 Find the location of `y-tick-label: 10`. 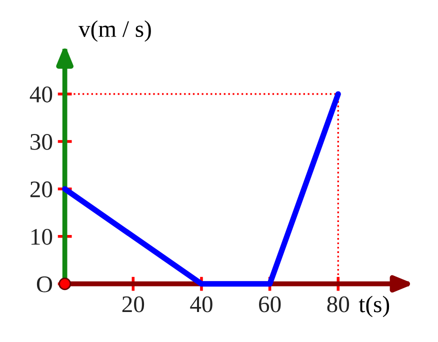

y-tick-label: 10 is located at coordinates (41, 236).